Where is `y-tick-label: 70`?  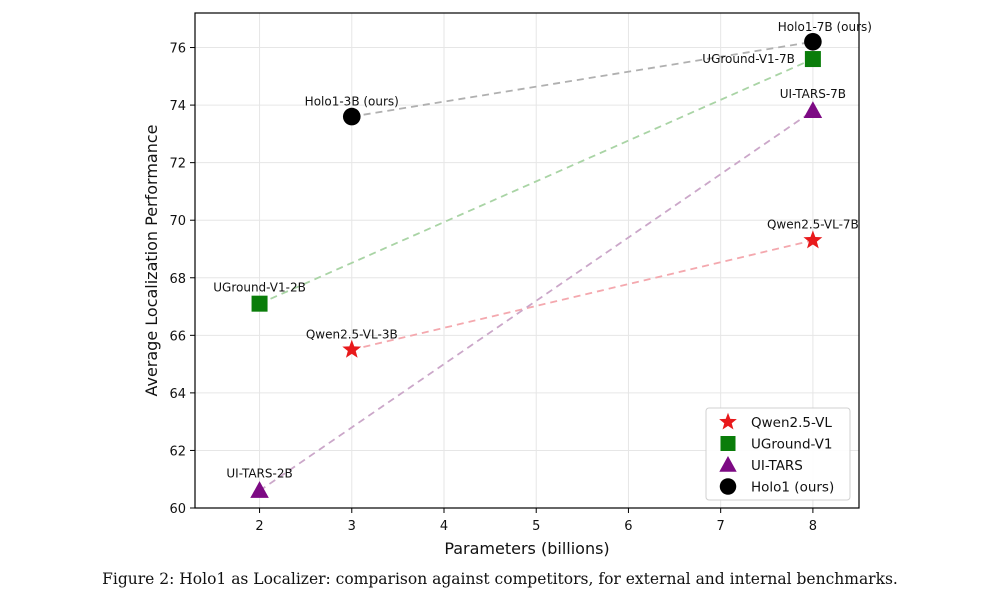 y-tick-label: 70 is located at coordinates (177, 221).